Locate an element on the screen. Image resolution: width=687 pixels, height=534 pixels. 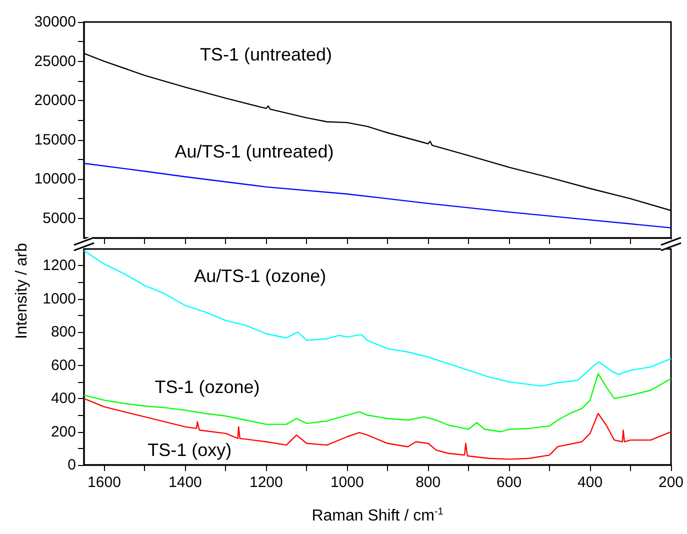
y-tick-label: 10000 is located at coordinates (55, 179).